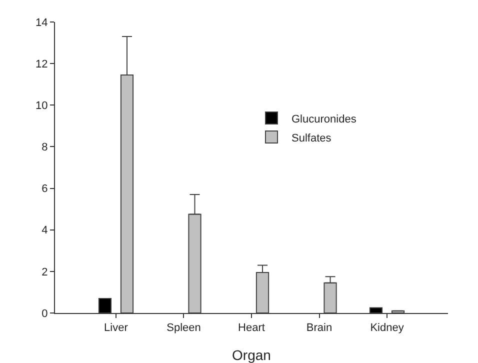 This screenshot has width=478, height=363. I want to click on legend-label: Sulfates, so click(312, 138).